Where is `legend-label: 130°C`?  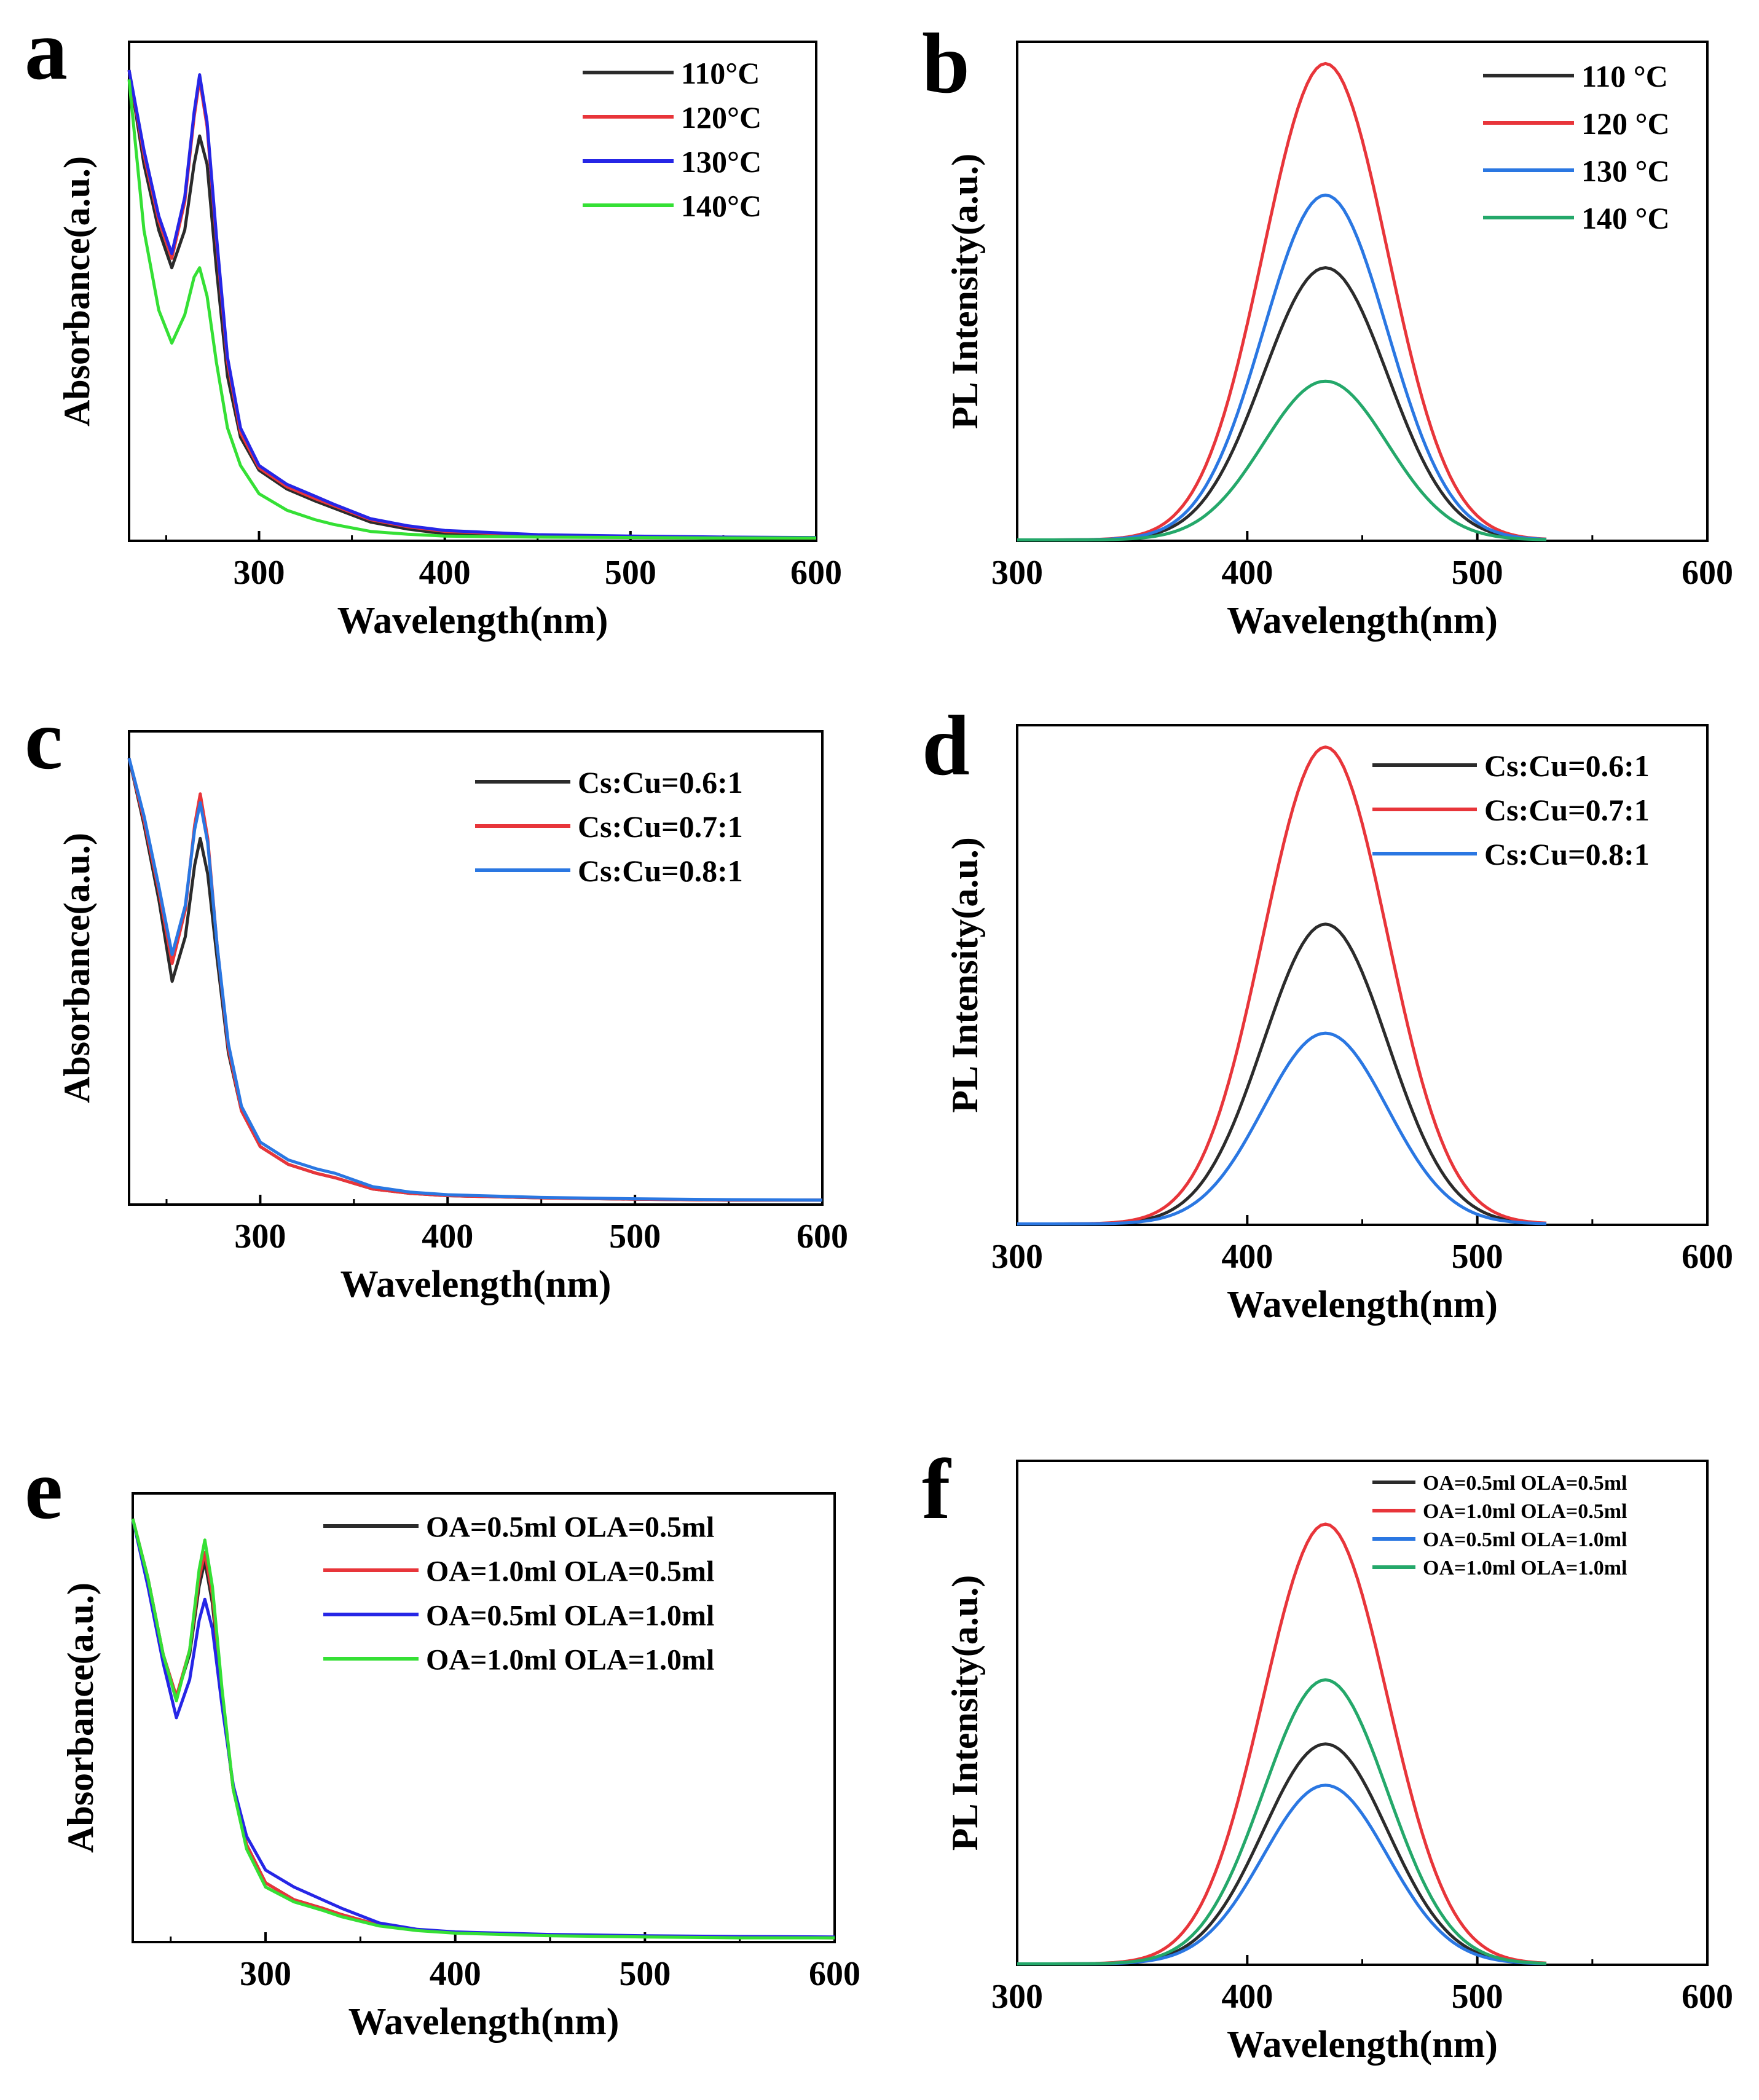
legend-label: 130°C is located at coordinates (721, 162).